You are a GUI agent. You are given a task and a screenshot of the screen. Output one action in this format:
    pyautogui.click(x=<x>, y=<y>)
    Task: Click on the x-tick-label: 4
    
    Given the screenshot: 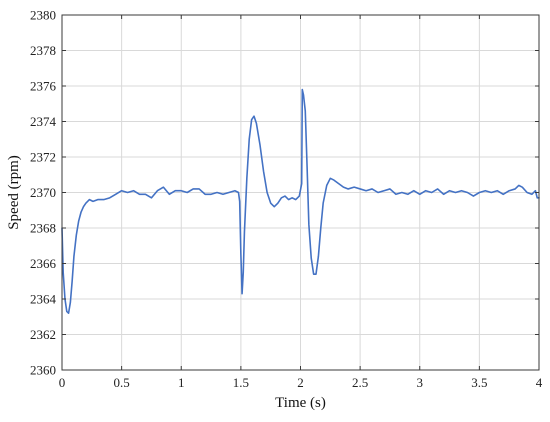 What is the action you would take?
    pyautogui.click(x=539, y=382)
    